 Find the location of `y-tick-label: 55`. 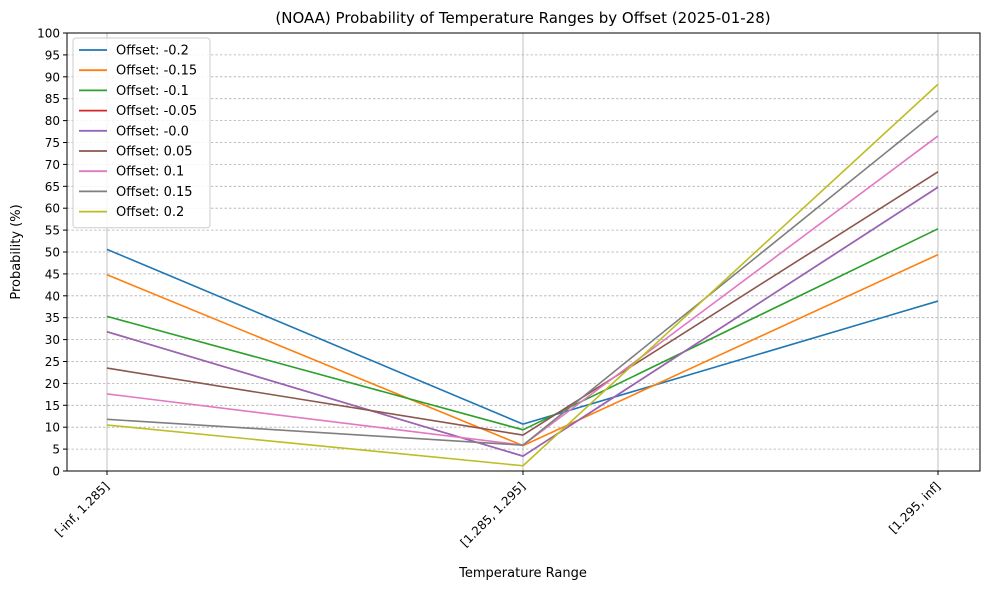

y-tick-label: 55 is located at coordinates (52, 231).